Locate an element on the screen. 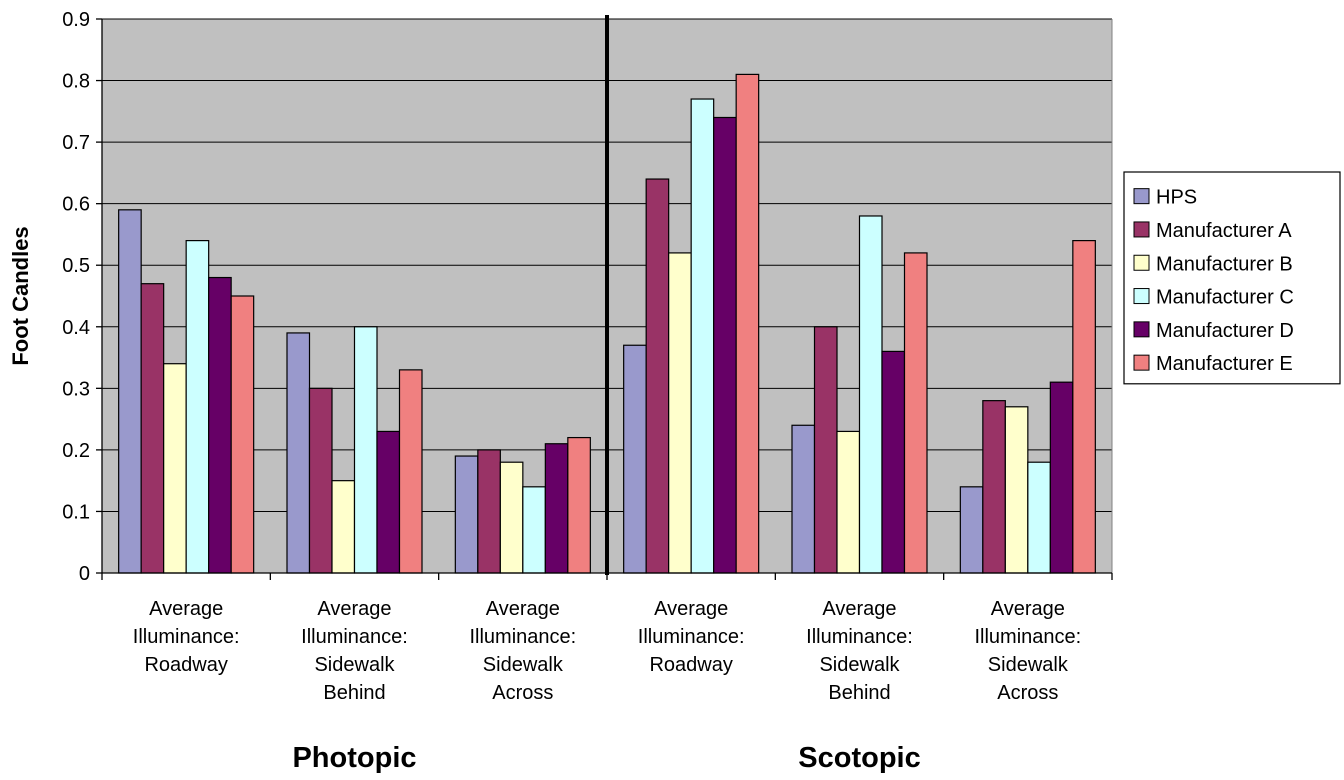 Image resolution: width=1344 pixels, height=780 pixels. legend-label: Manufacturer A is located at coordinates (1224, 231).